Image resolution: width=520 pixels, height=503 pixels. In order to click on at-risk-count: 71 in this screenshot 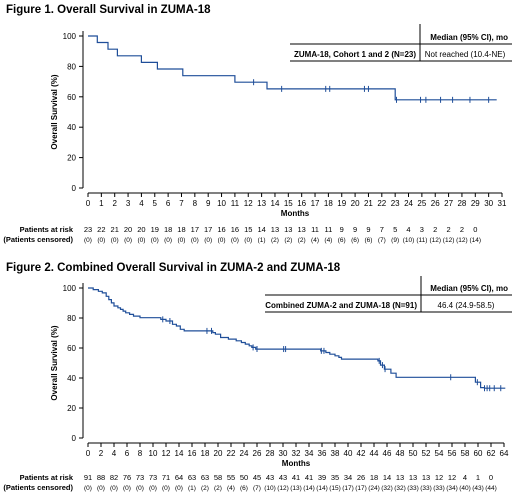, I will do `click(166, 477)`.